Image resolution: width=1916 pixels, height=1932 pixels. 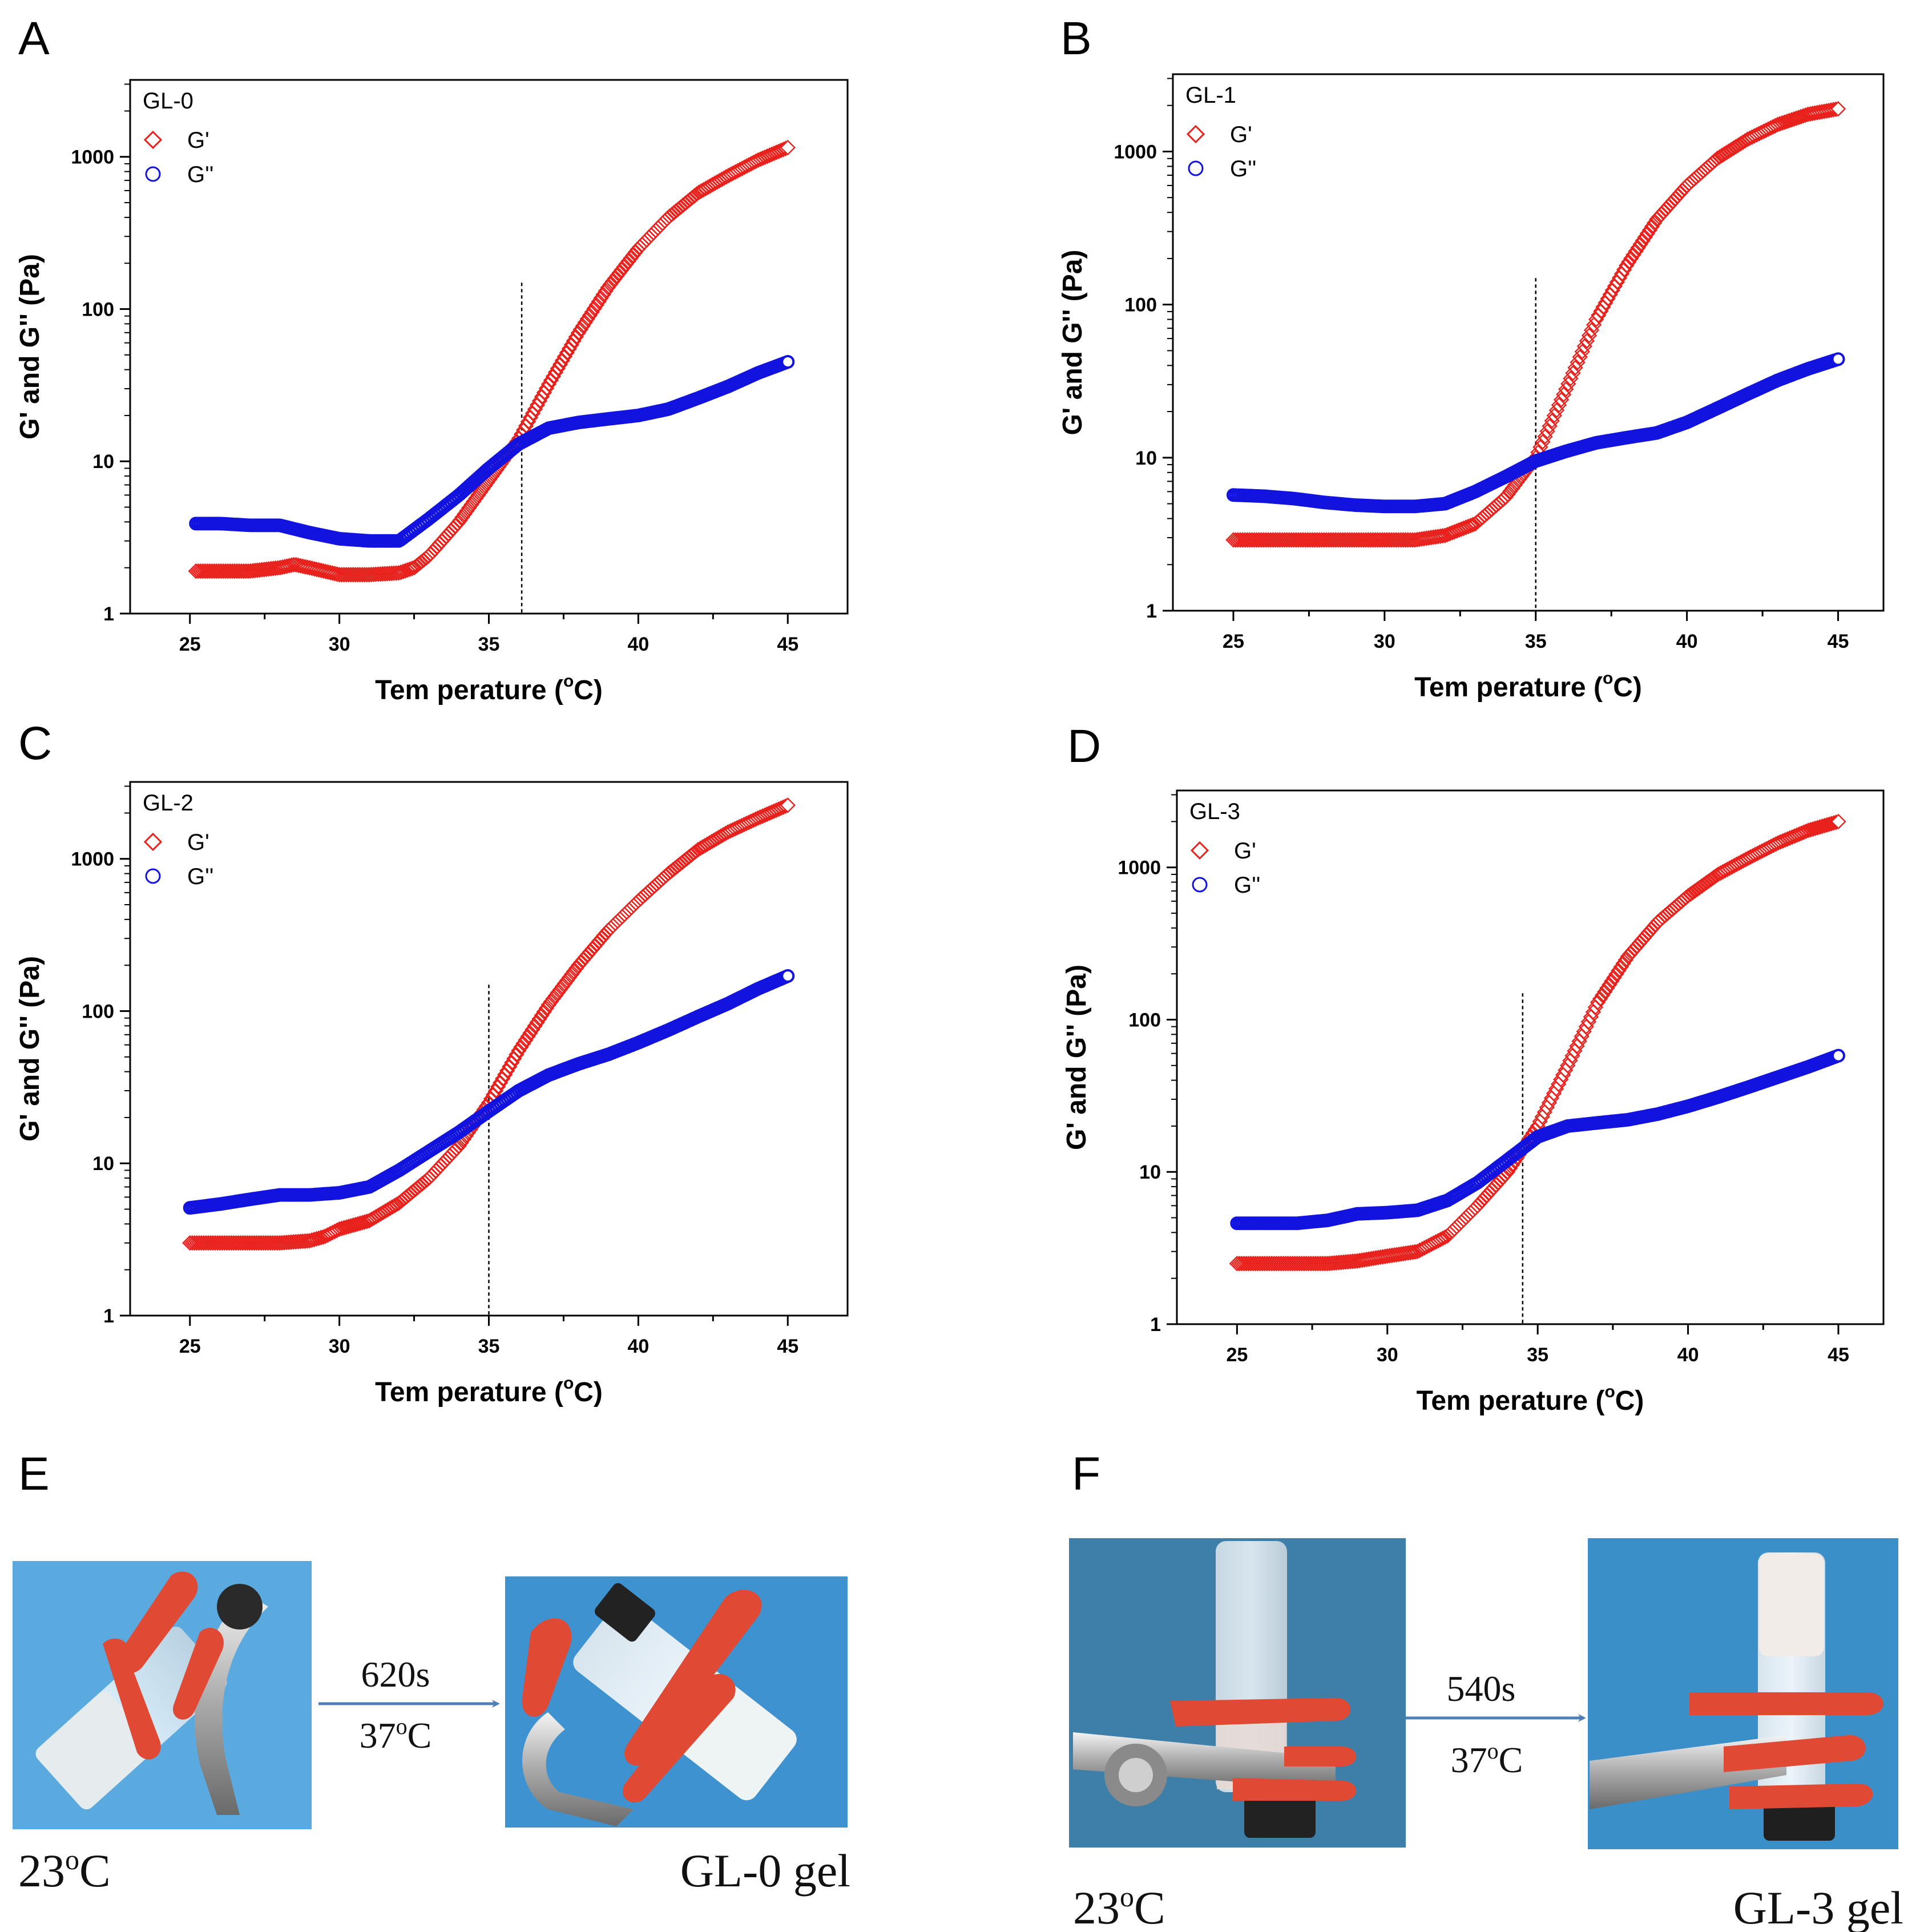 I want to click on series-g-double-prime, so click(x=1535, y=433).